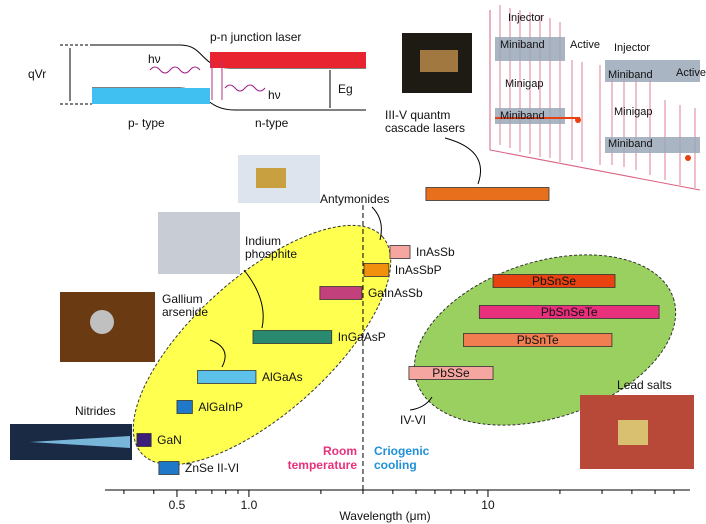 The height and width of the screenshot is (524, 706). I want to click on bar-label: PbSnSeTe, so click(569, 312).